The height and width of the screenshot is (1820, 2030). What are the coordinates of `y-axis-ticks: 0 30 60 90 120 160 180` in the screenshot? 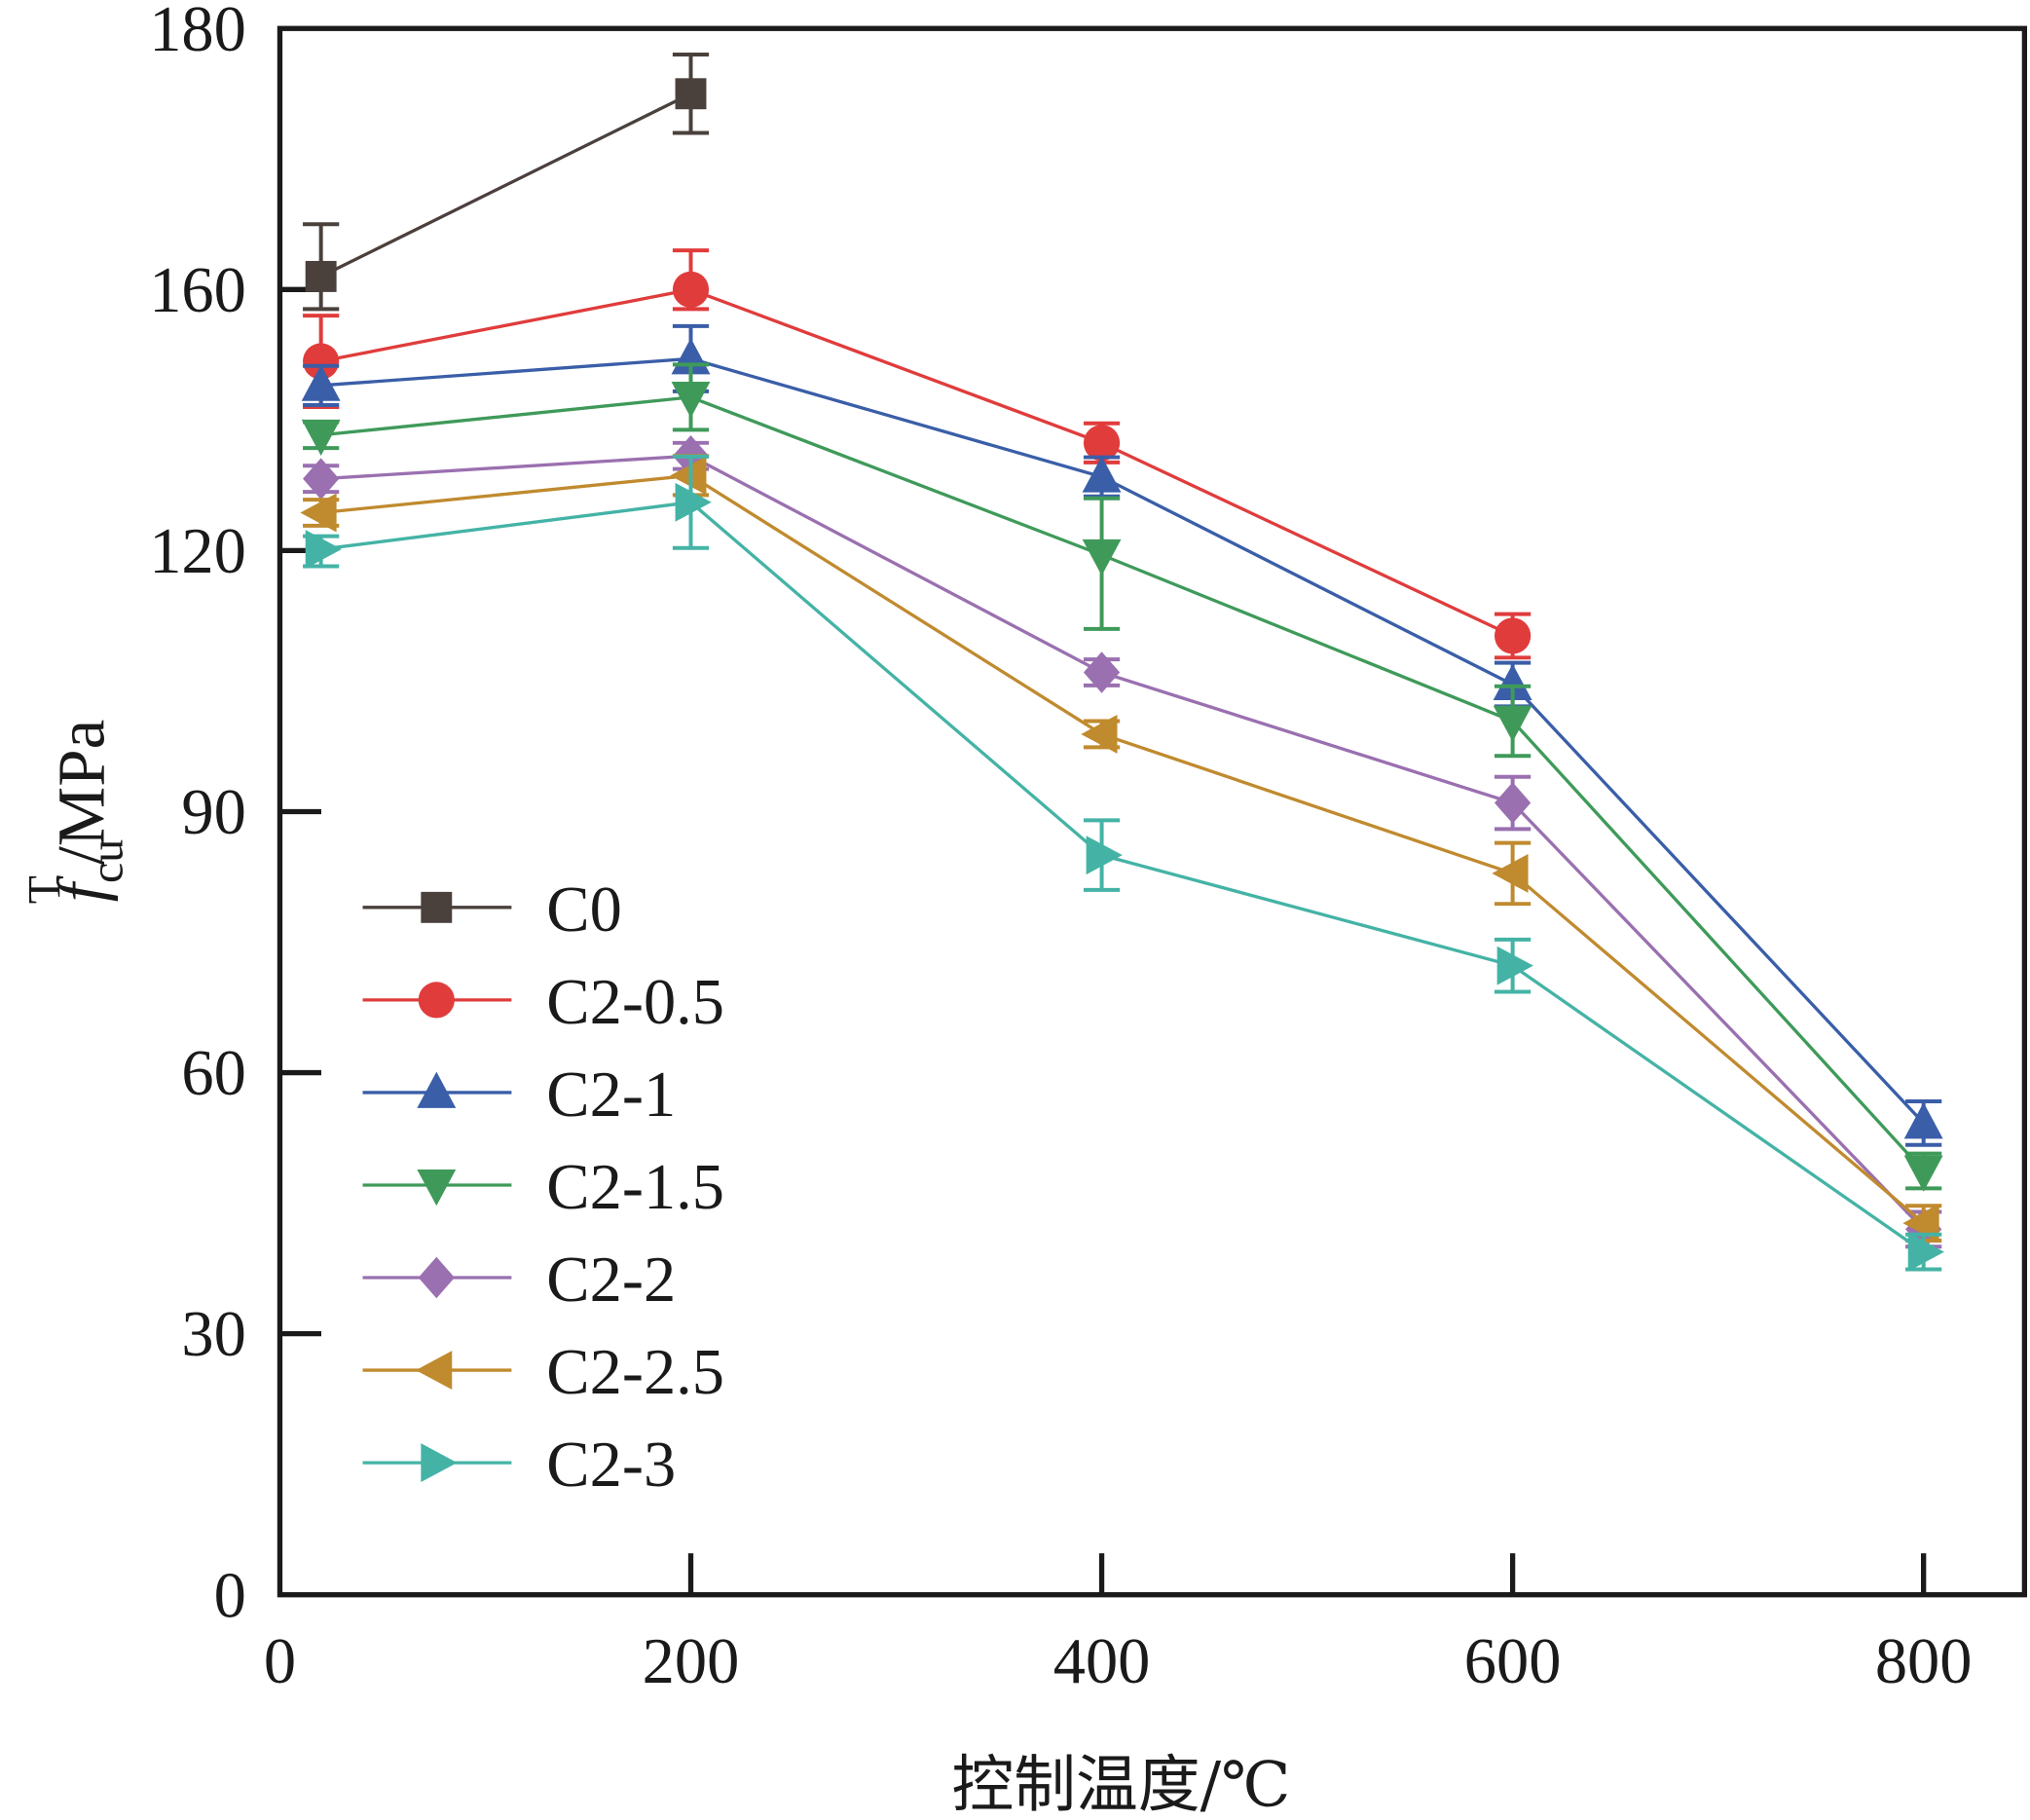 It's located at (235, 815).